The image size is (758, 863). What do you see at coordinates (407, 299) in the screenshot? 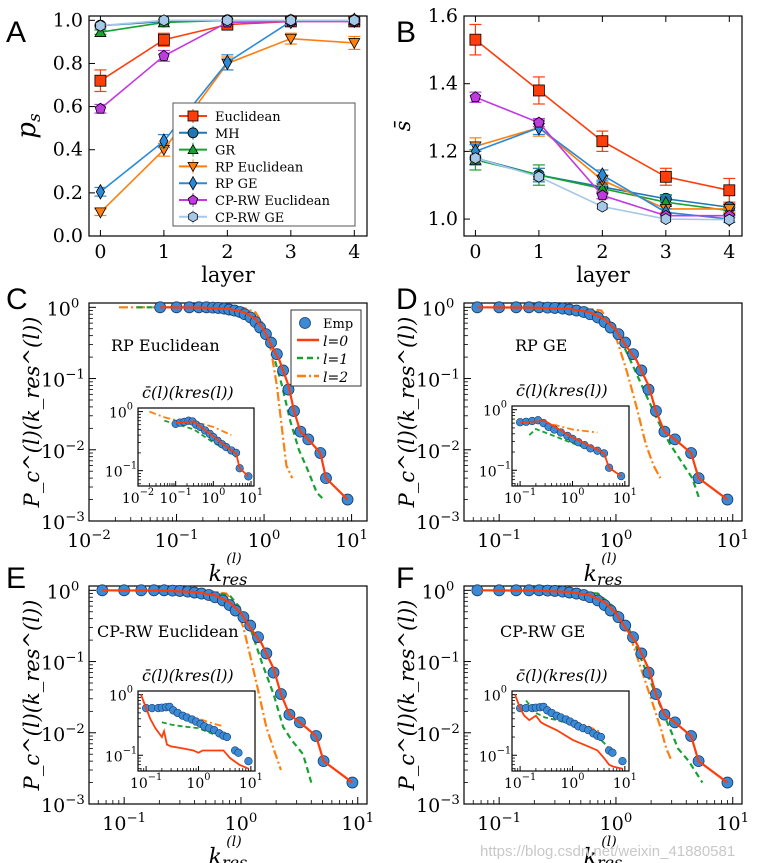
I see `panel-letter-d: D` at bounding box center [407, 299].